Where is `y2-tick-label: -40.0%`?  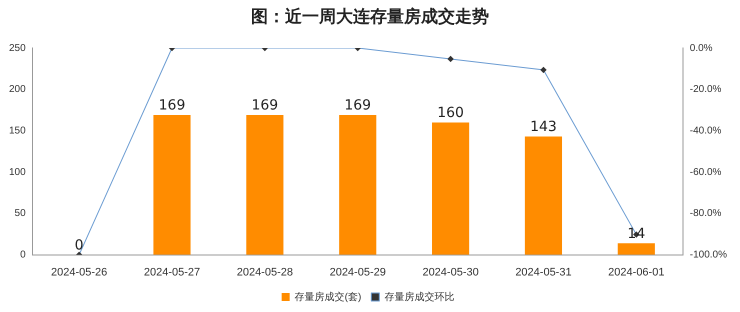
y2-tick-label: -40.0% is located at coordinates (706, 130).